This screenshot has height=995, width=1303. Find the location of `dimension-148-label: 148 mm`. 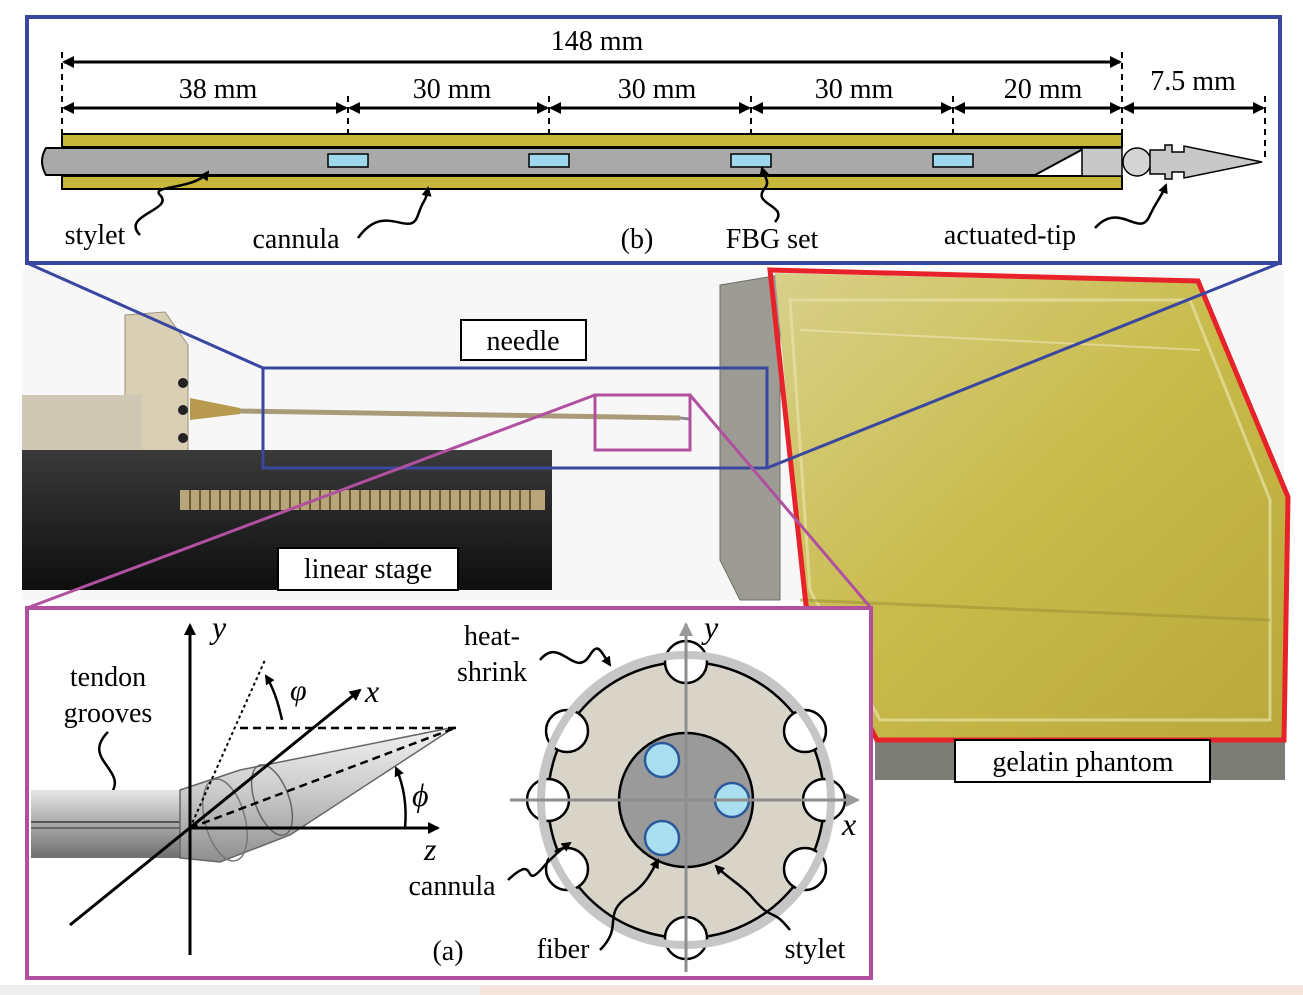

dimension-148-label: 148 mm is located at coordinates (597, 41).